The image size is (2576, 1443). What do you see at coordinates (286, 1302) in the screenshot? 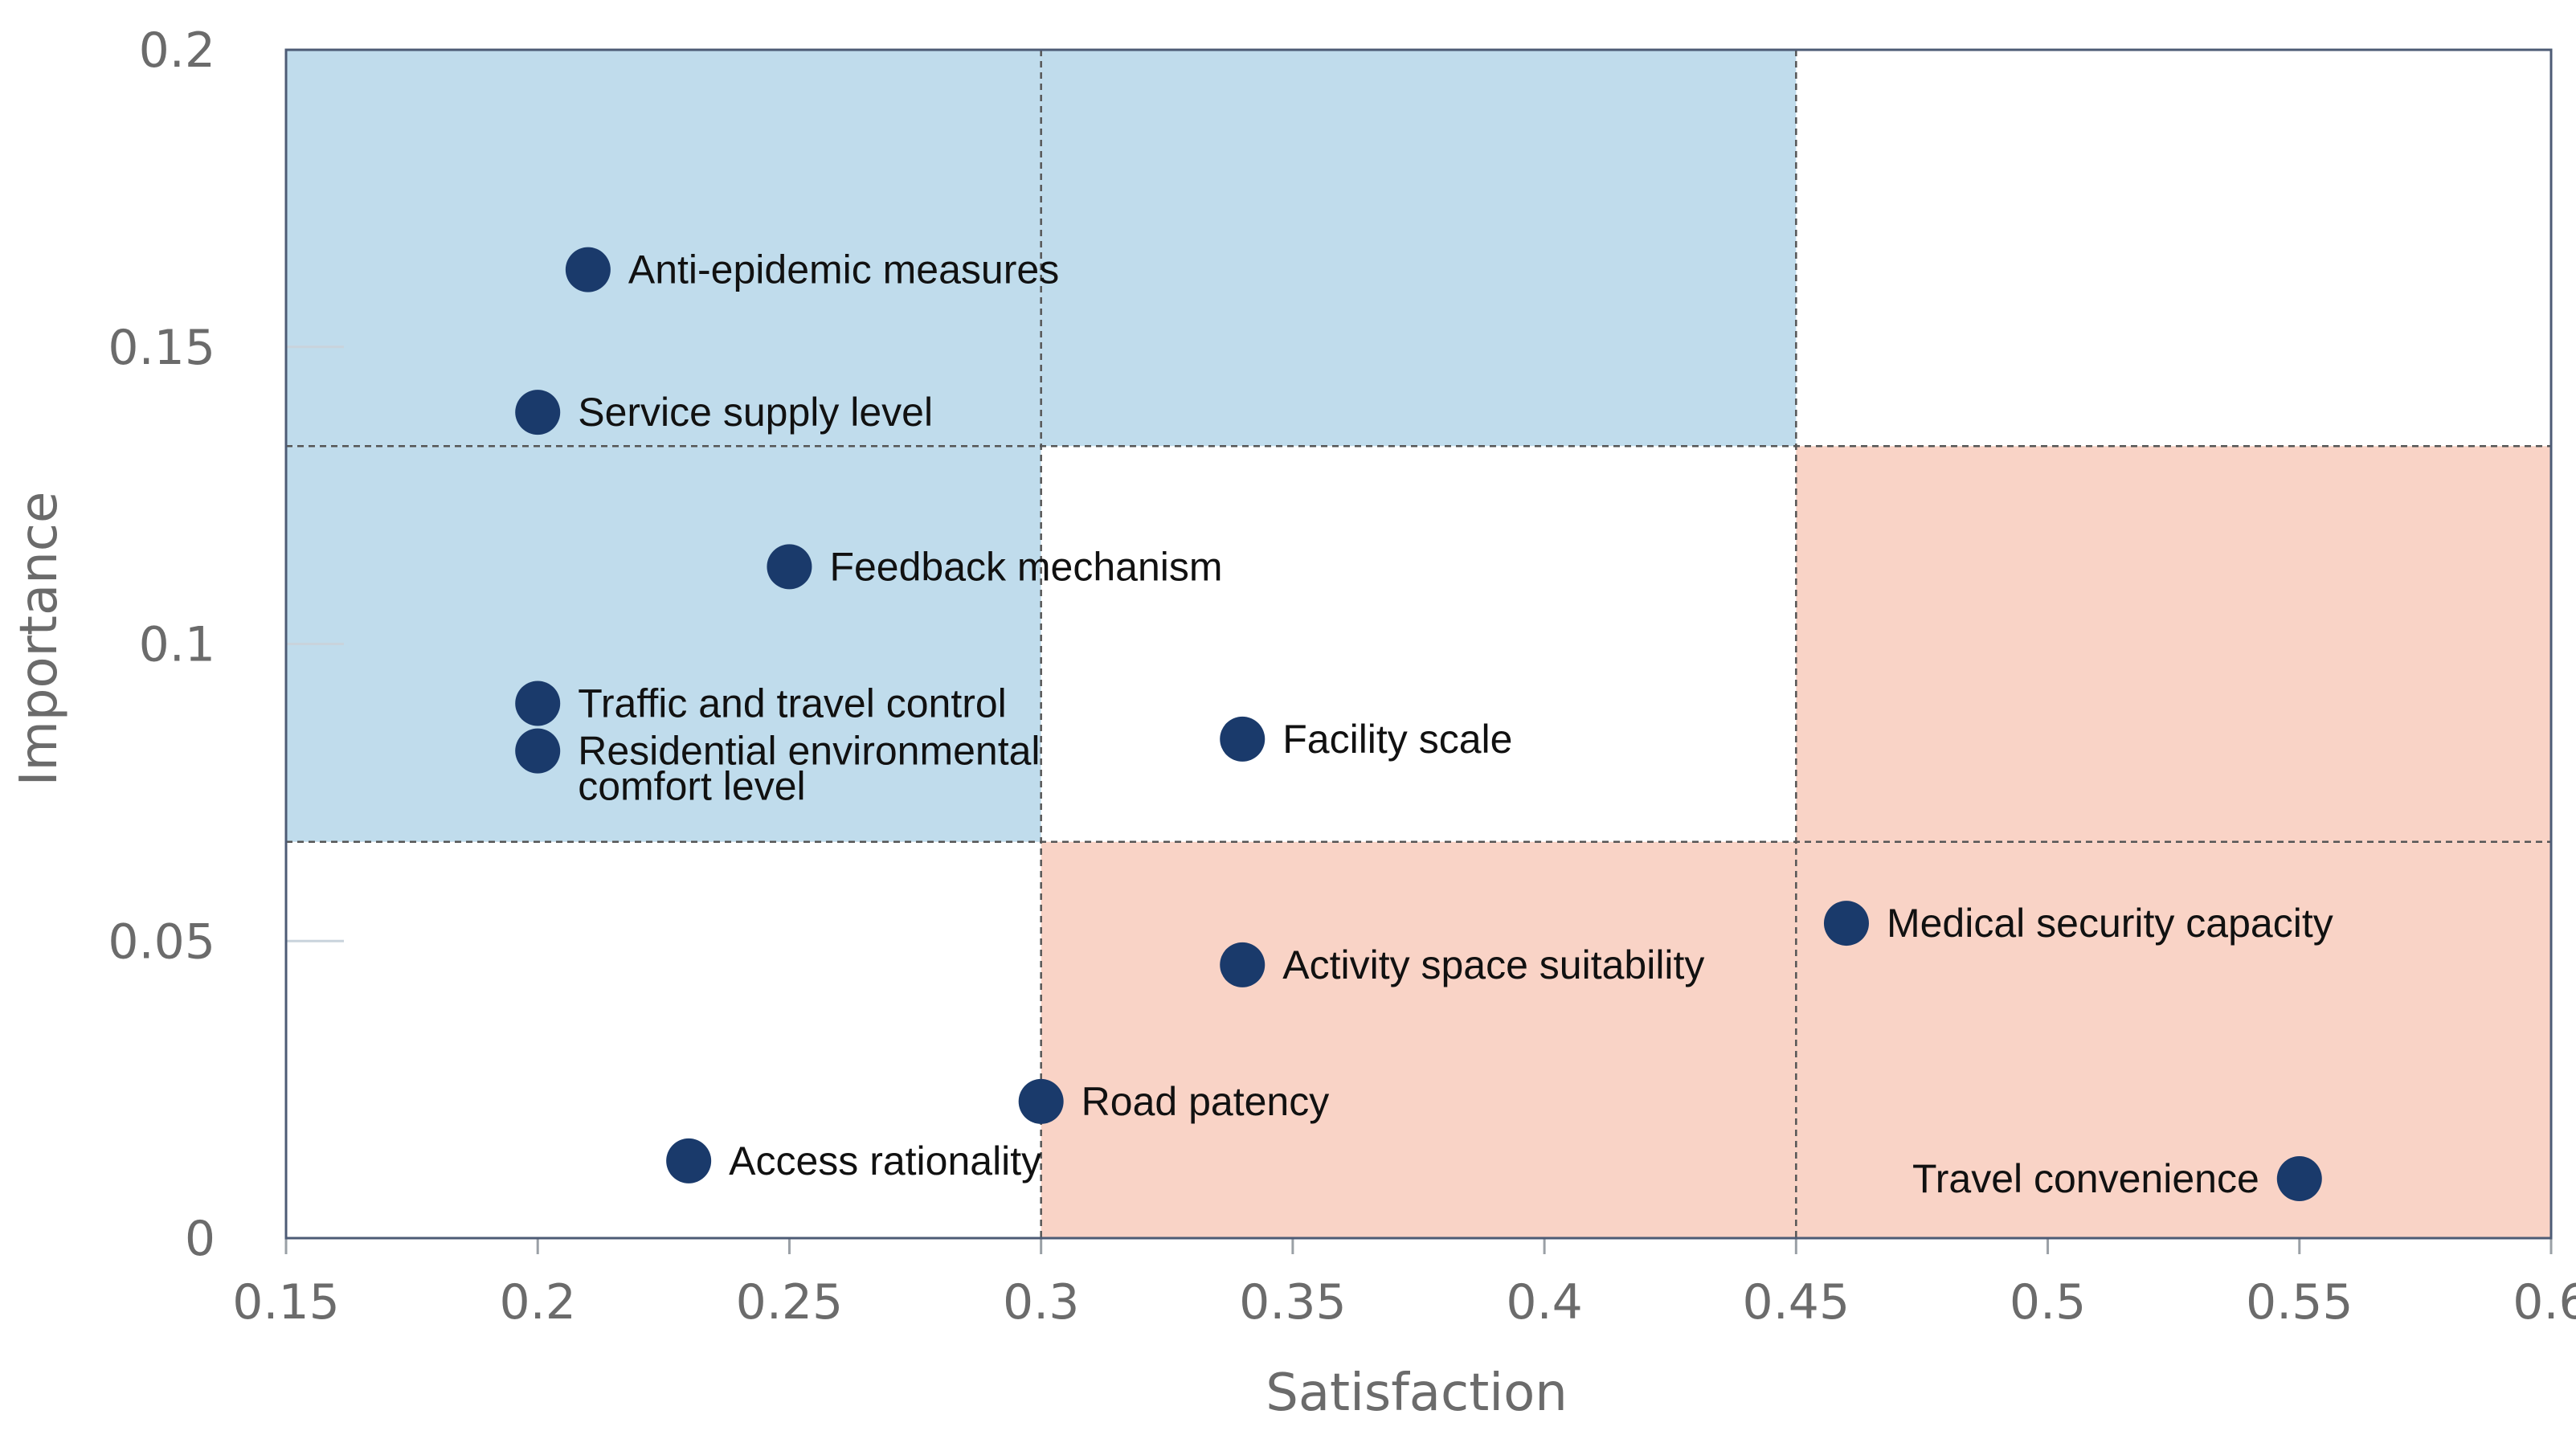
I see `x-tick-label: 0.15` at bounding box center [286, 1302].